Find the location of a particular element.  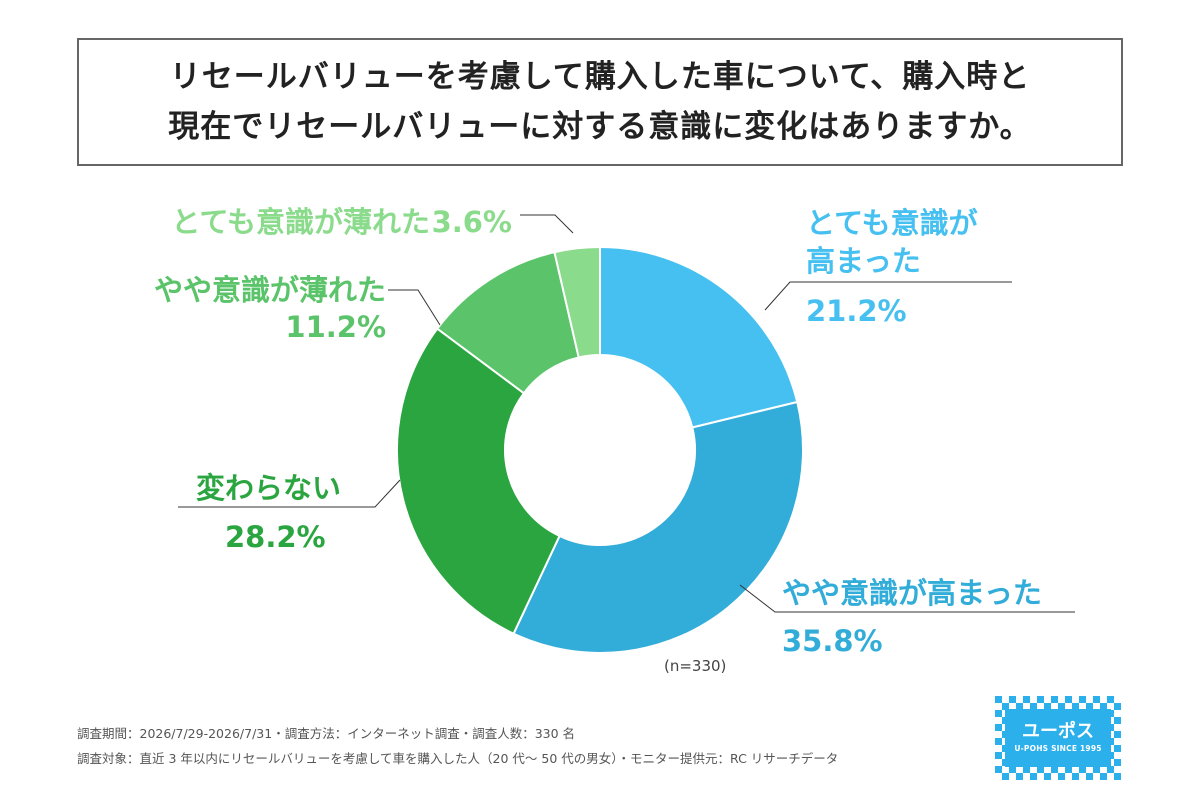

sample-size-note: (n=330) is located at coordinates (695, 666).